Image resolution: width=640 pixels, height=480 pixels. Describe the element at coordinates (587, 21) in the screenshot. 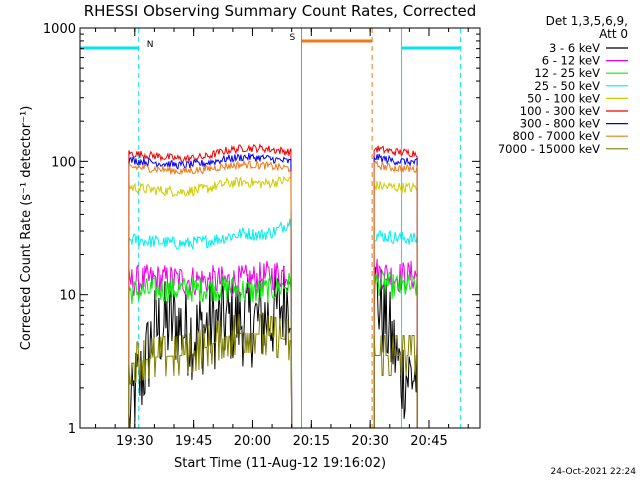

I see `legend-header-line-1: Det 1,3,5,6,9,` at that location.